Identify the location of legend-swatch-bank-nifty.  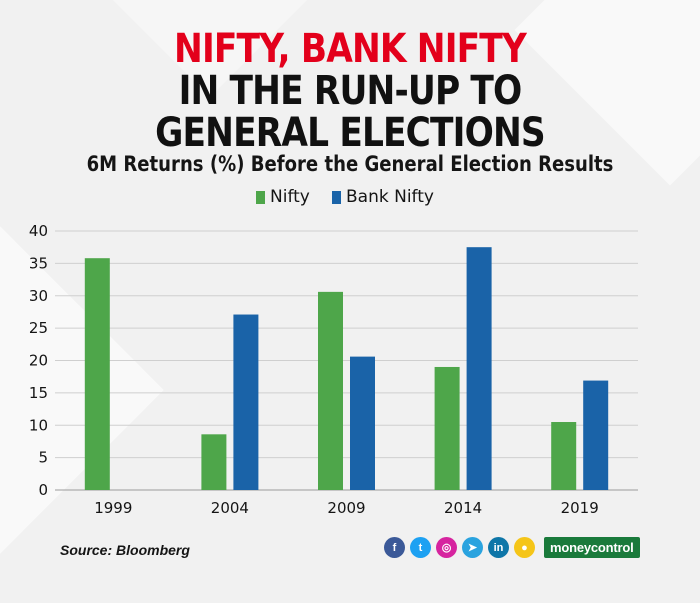
(336, 197).